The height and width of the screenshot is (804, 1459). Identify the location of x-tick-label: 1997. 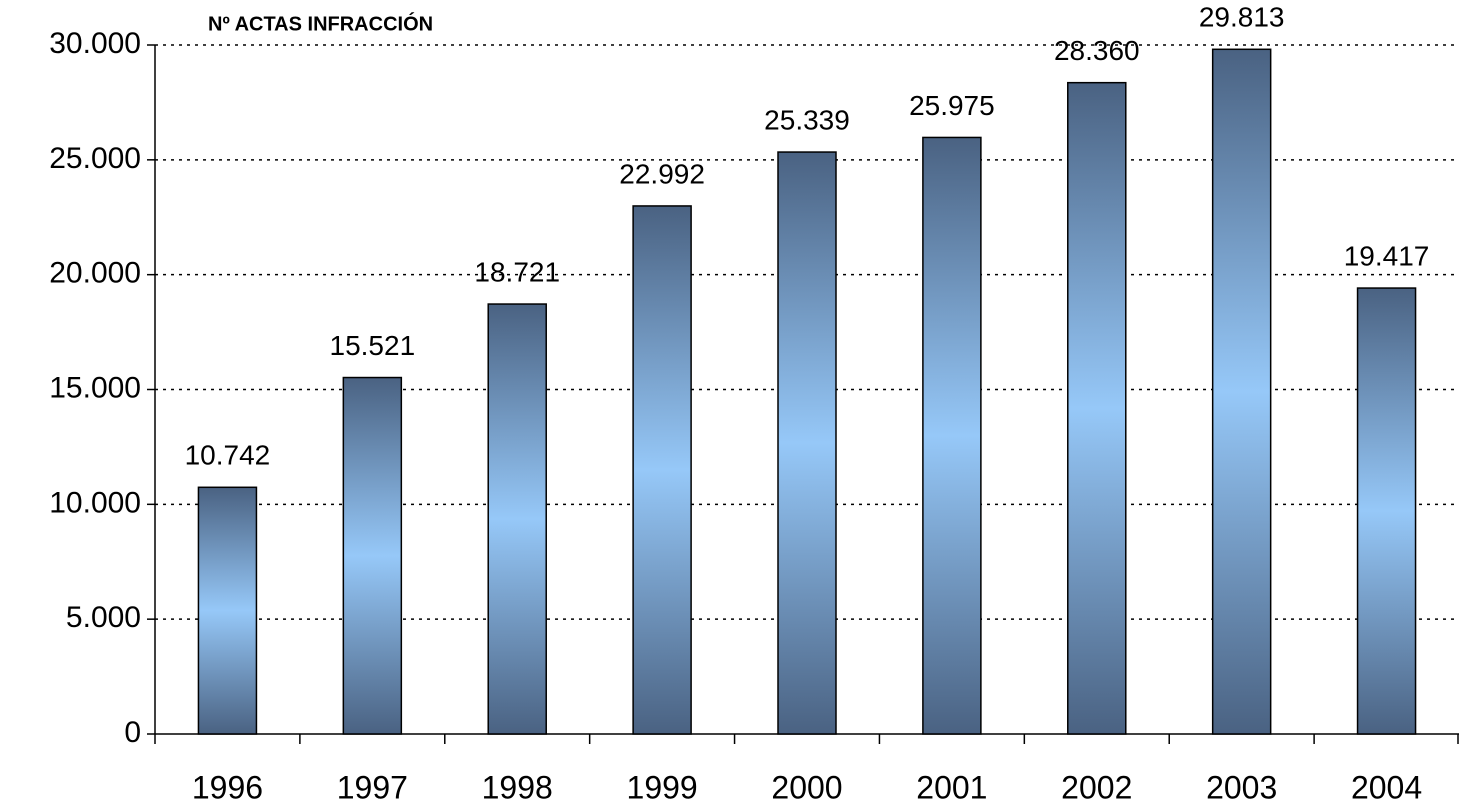
(372, 786).